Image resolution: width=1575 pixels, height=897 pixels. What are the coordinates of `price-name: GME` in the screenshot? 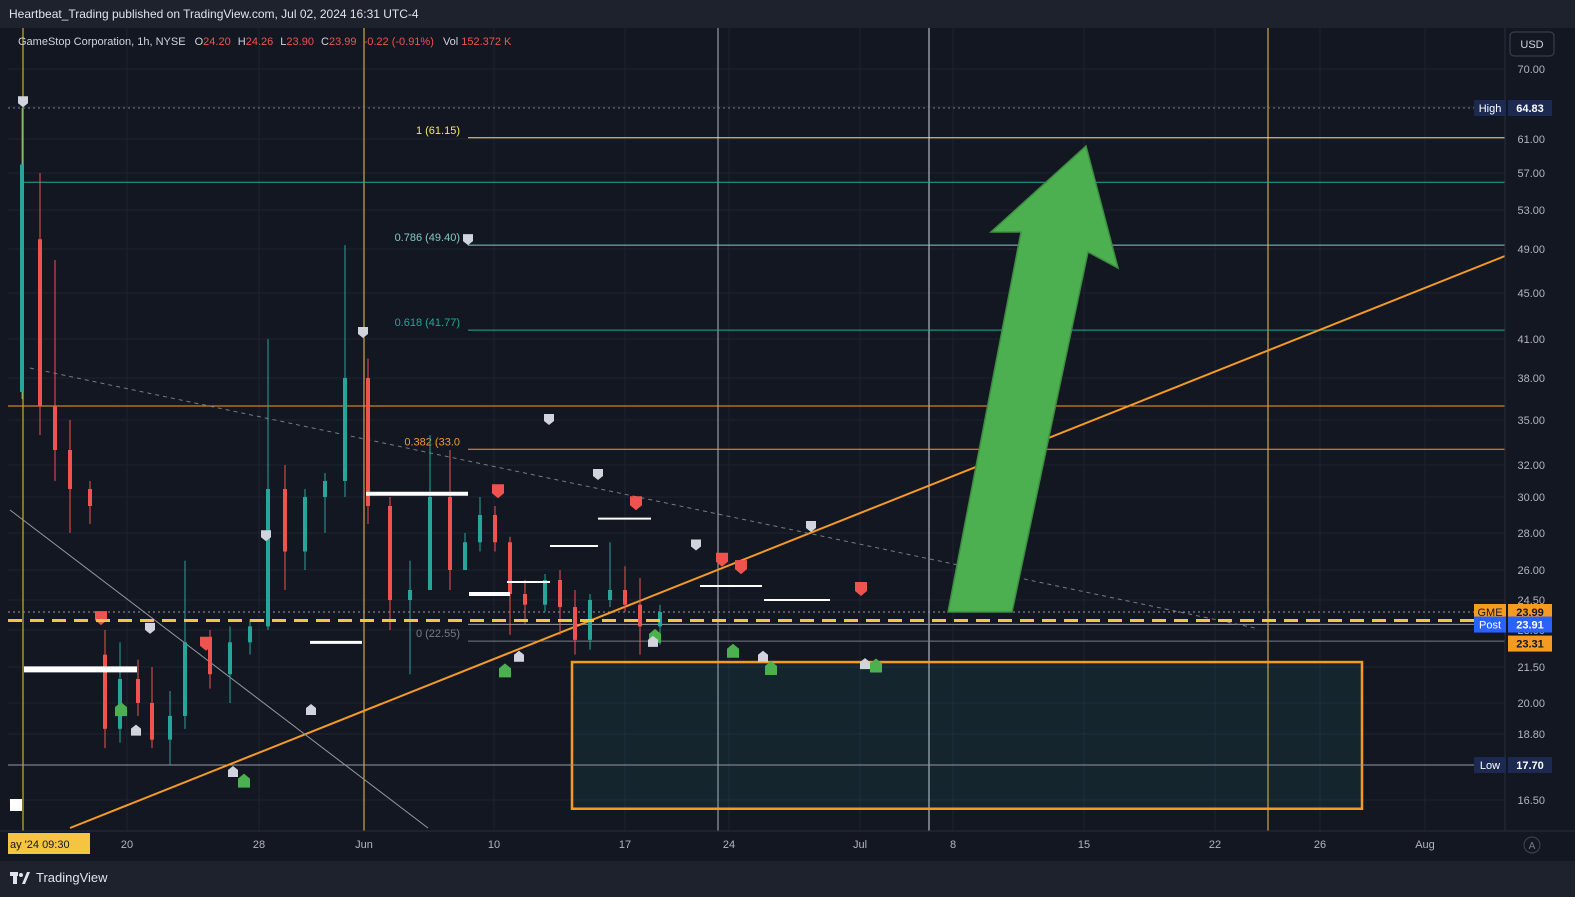 It's located at (1489, 613).